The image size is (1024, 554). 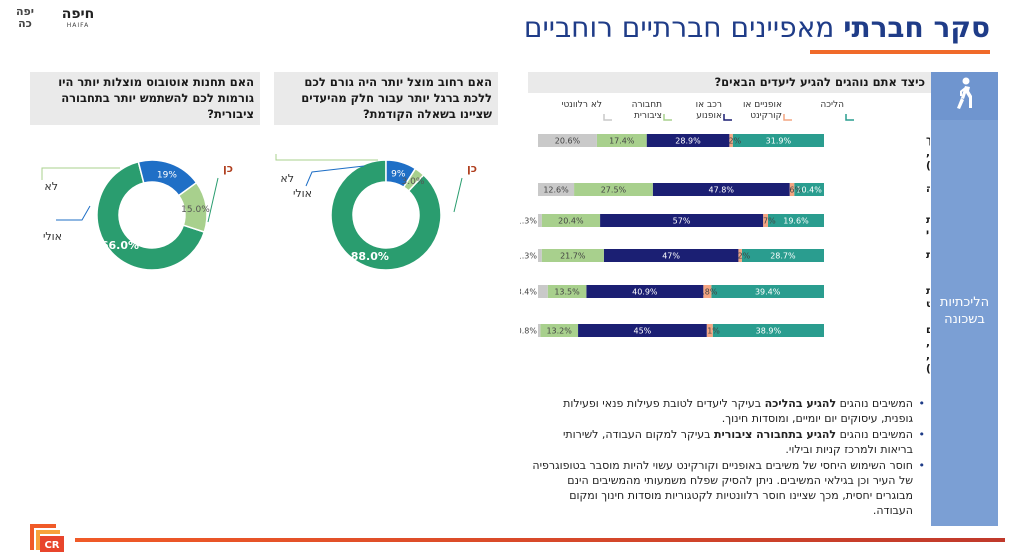 What do you see at coordinates (928, 166) in the screenshot?
I see `category-label: אקדמיה)` at bounding box center [928, 166].